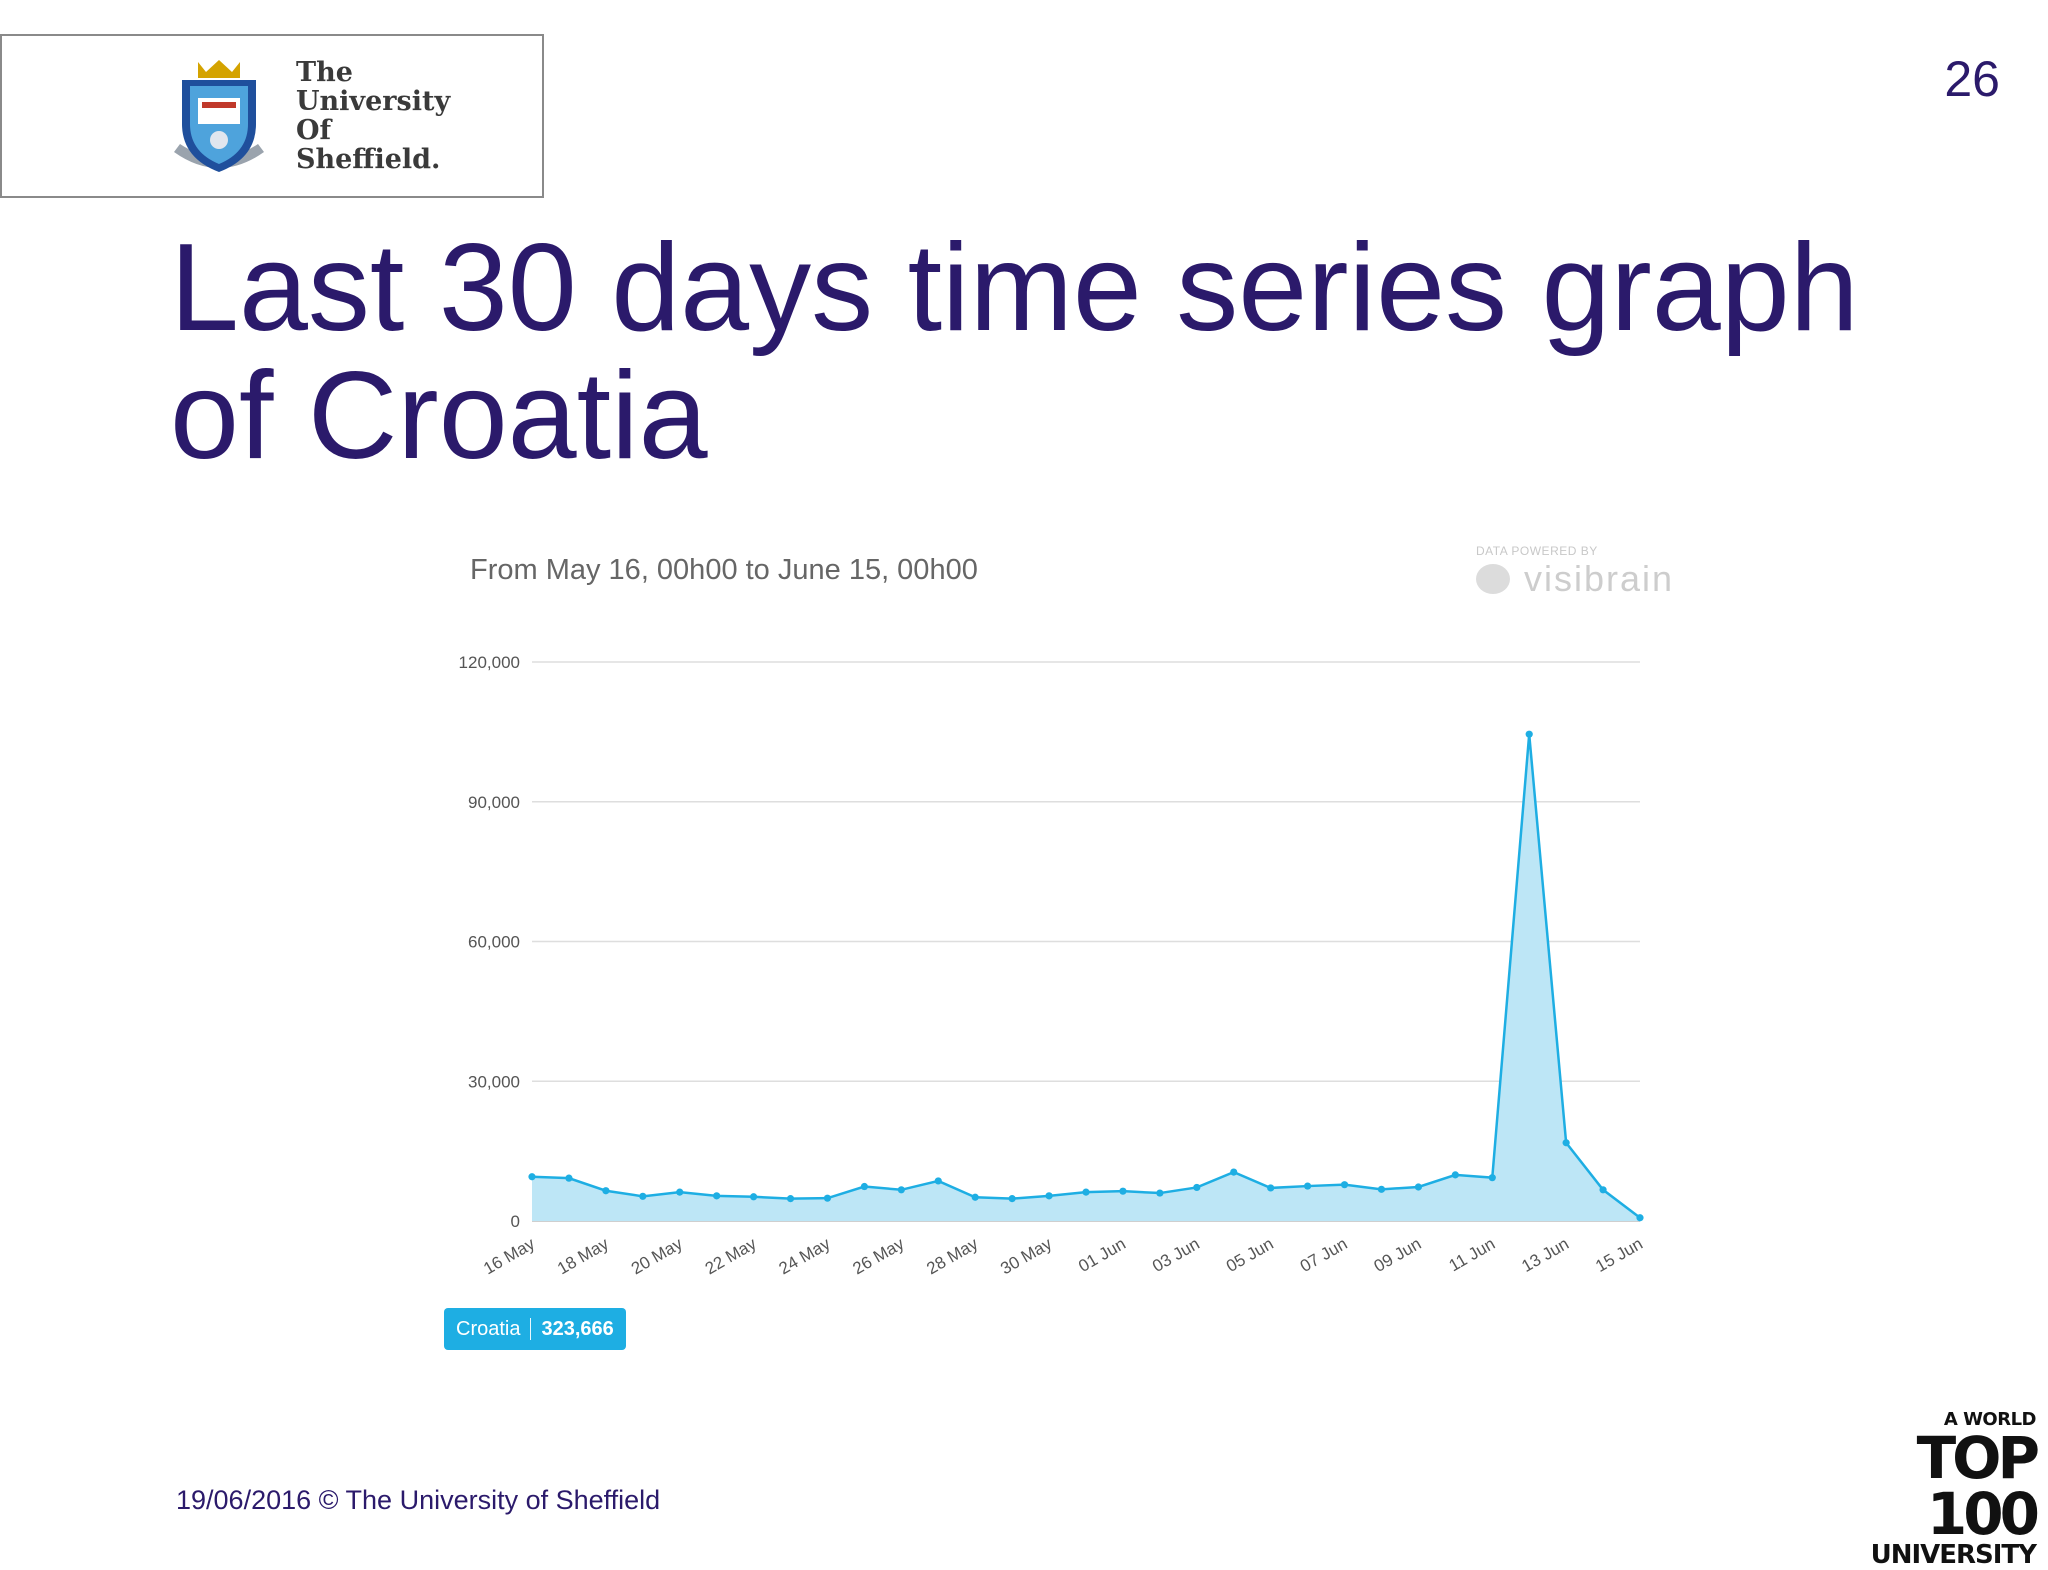 The width and height of the screenshot is (2048, 1570). What do you see at coordinates (805, 1256) in the screenshot?
I see `x-tick-label: 24 May` at bounding box center [805, 1256].